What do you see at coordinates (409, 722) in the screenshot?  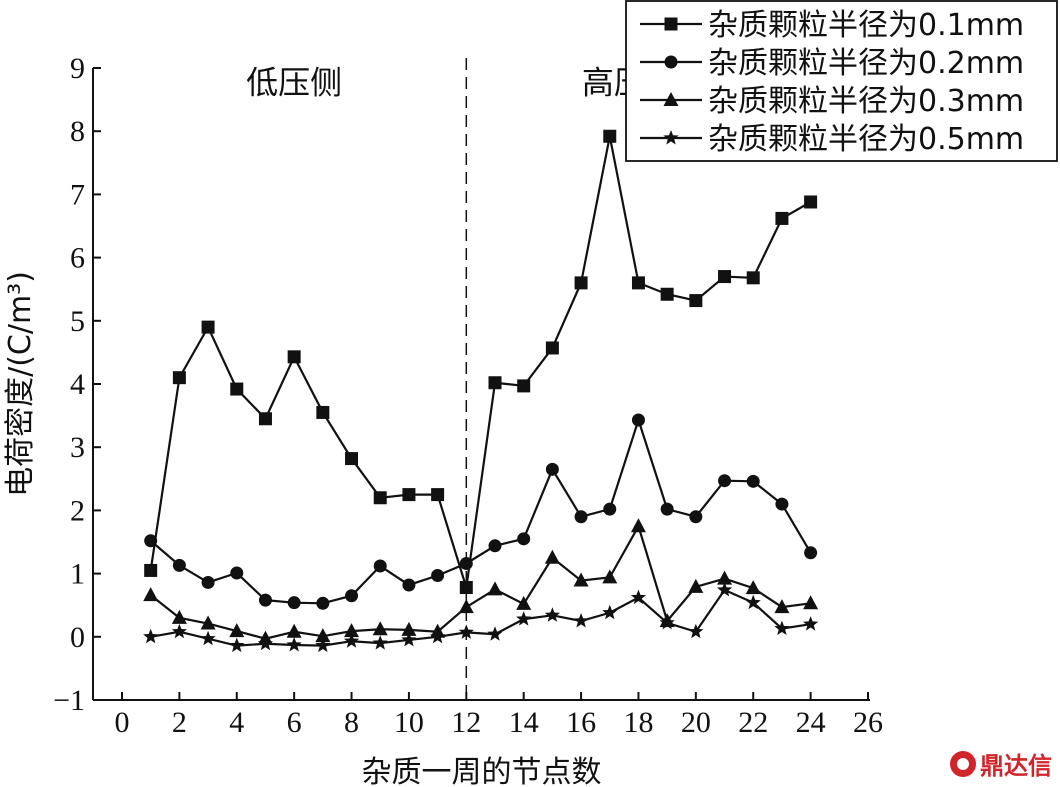 I see `x-tick-label: 10` at bounding box center [409, 722].